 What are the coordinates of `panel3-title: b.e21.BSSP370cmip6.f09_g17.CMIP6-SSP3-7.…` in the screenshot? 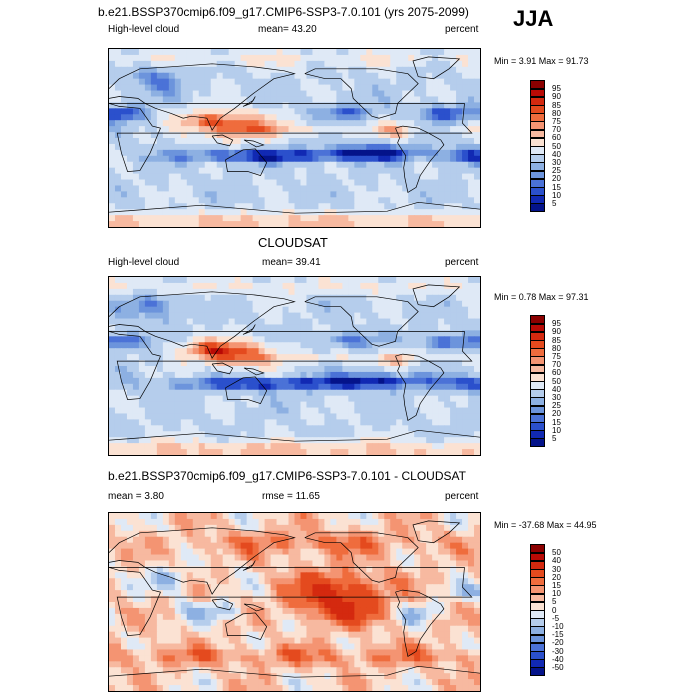 It's located at (287, 476).